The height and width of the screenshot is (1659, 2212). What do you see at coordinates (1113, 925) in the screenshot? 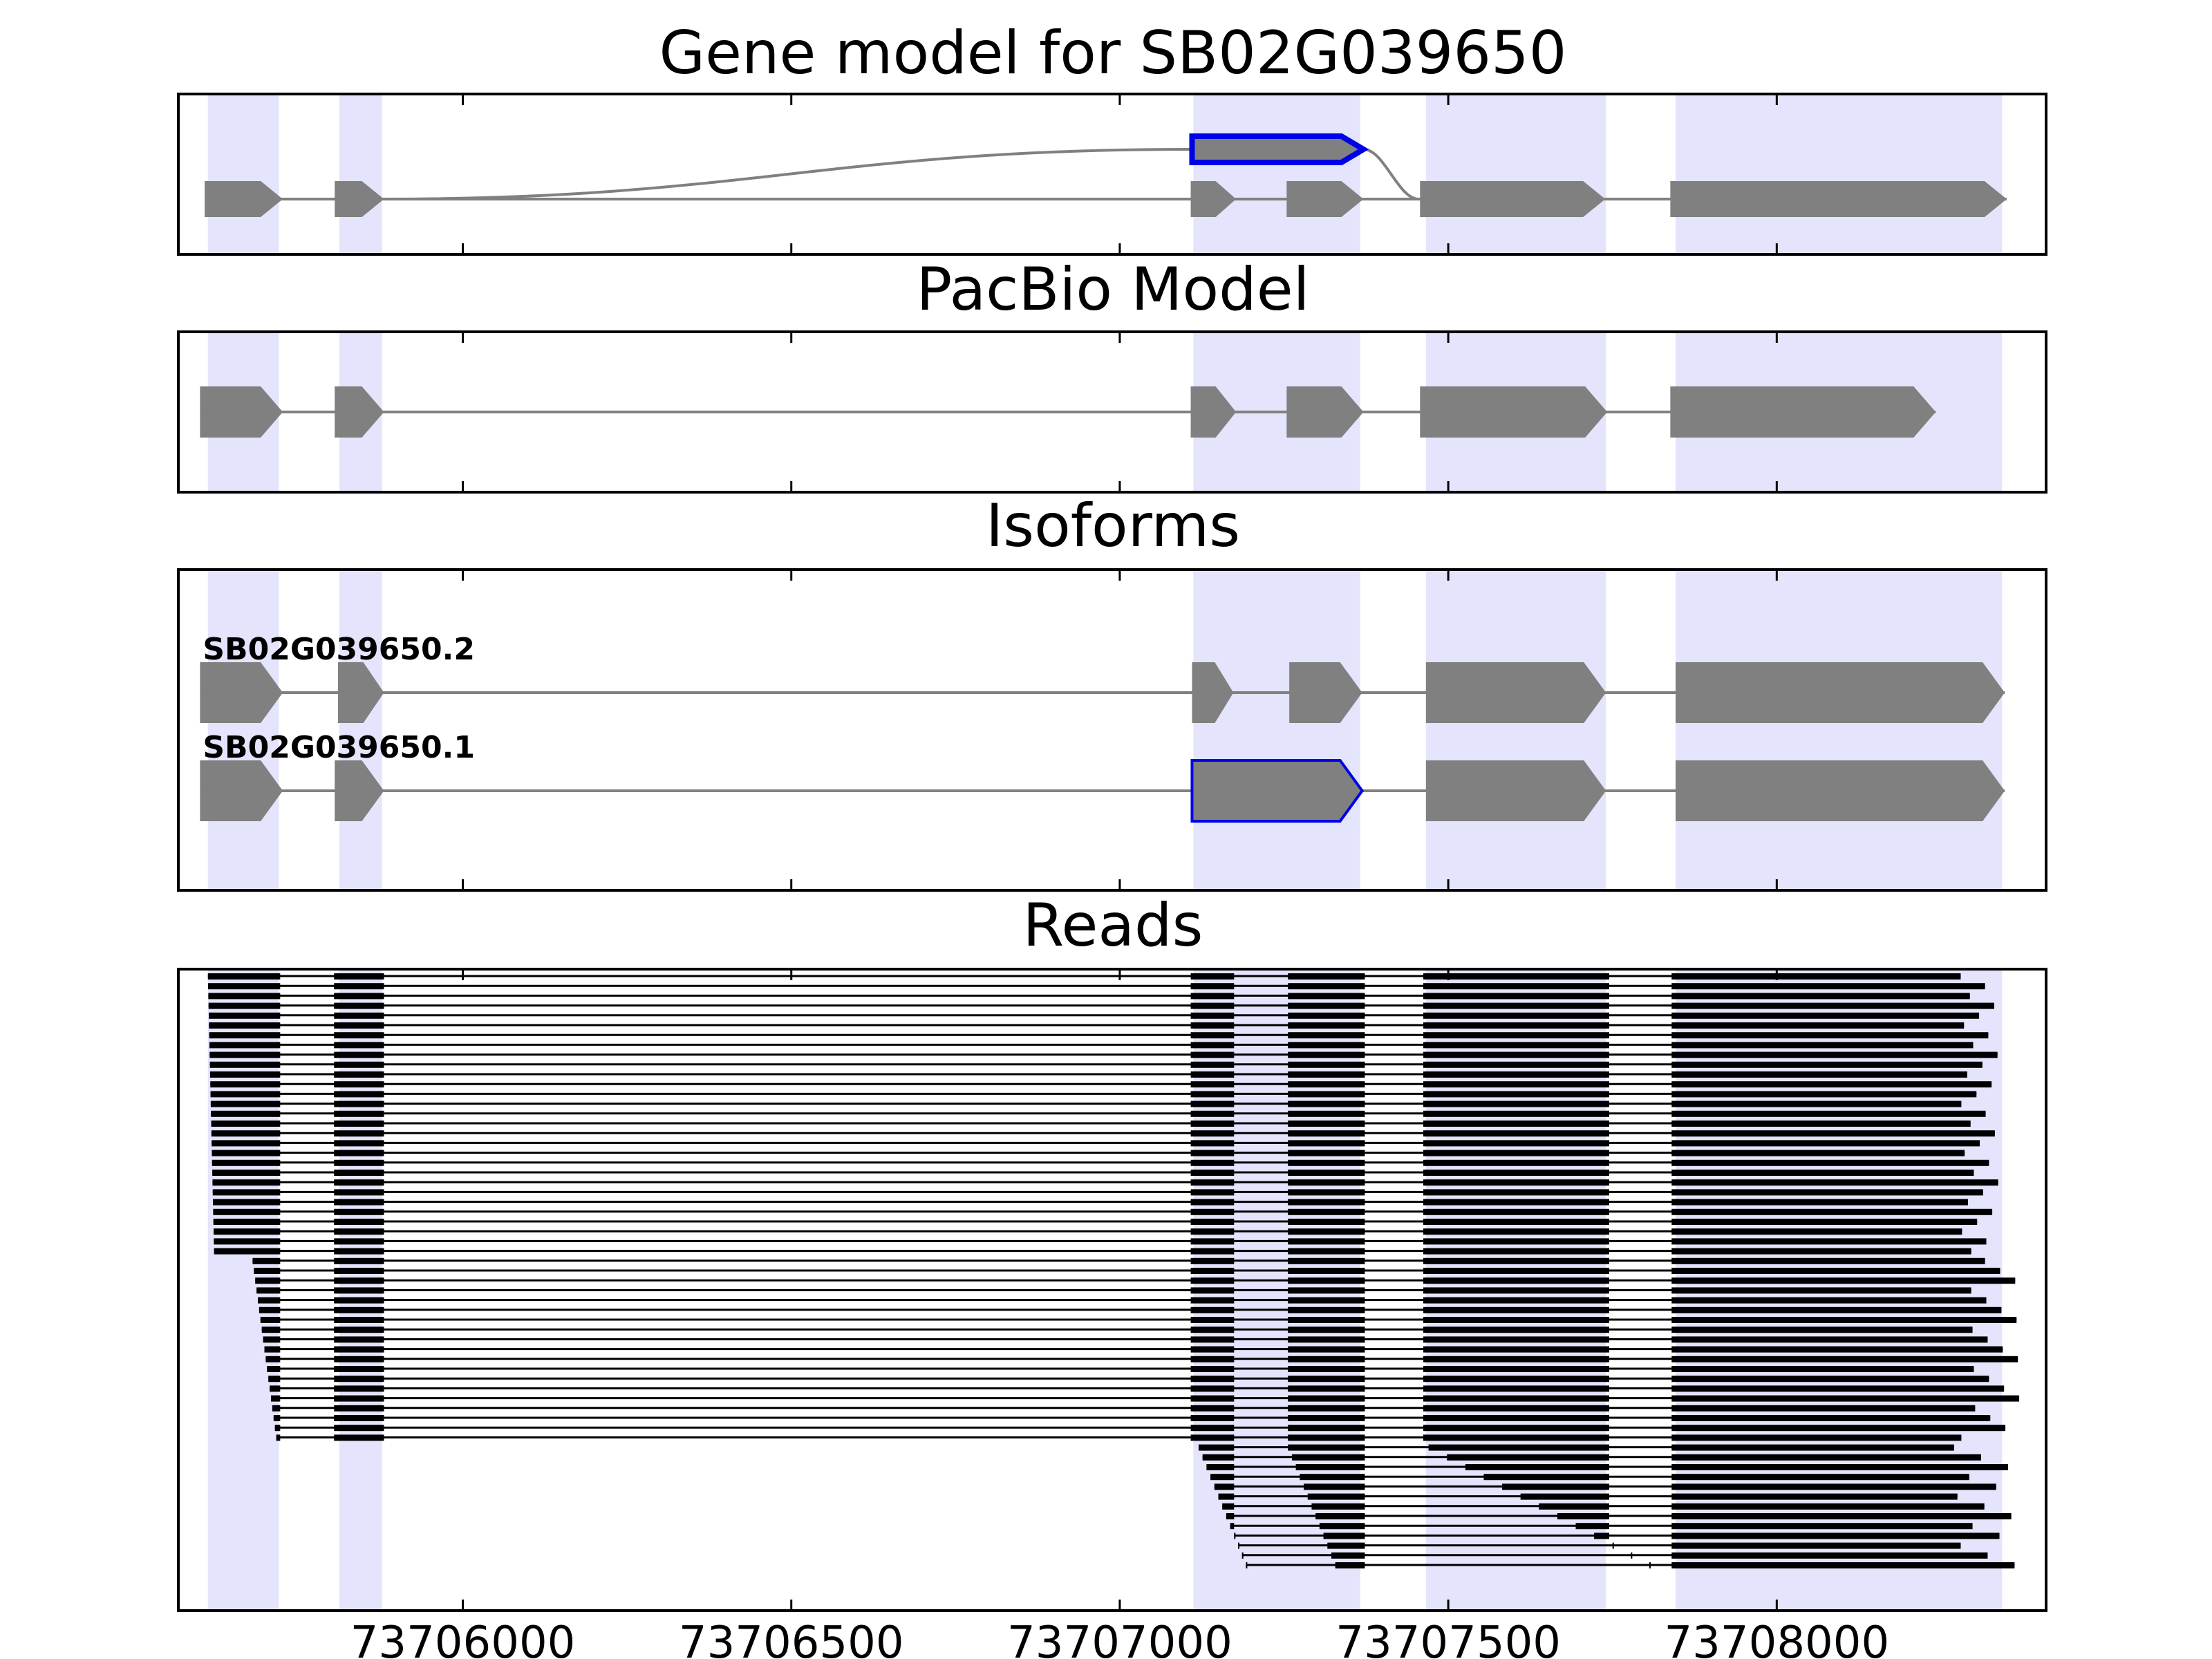
I see `reads-title: Reads` at bounding box center [1113, 925].